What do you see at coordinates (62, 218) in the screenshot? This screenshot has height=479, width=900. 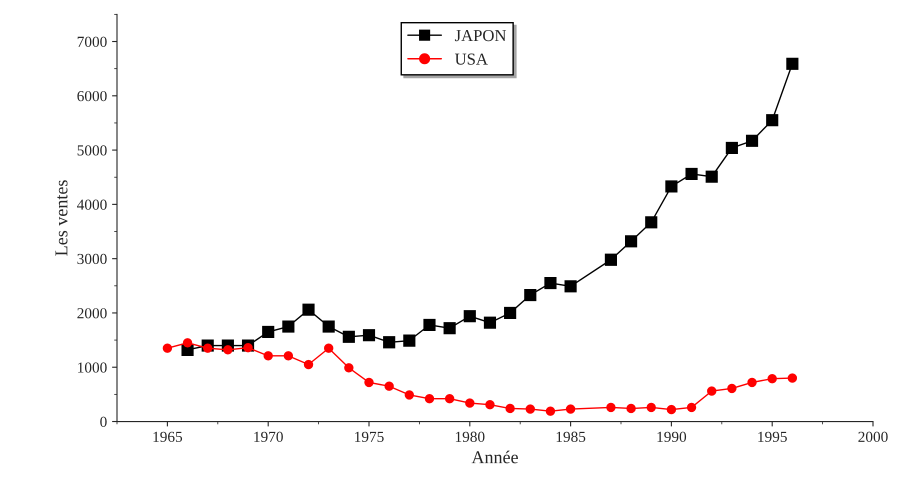 I see `y-axis-title: Les ventes` at bounding box center [62, 218].